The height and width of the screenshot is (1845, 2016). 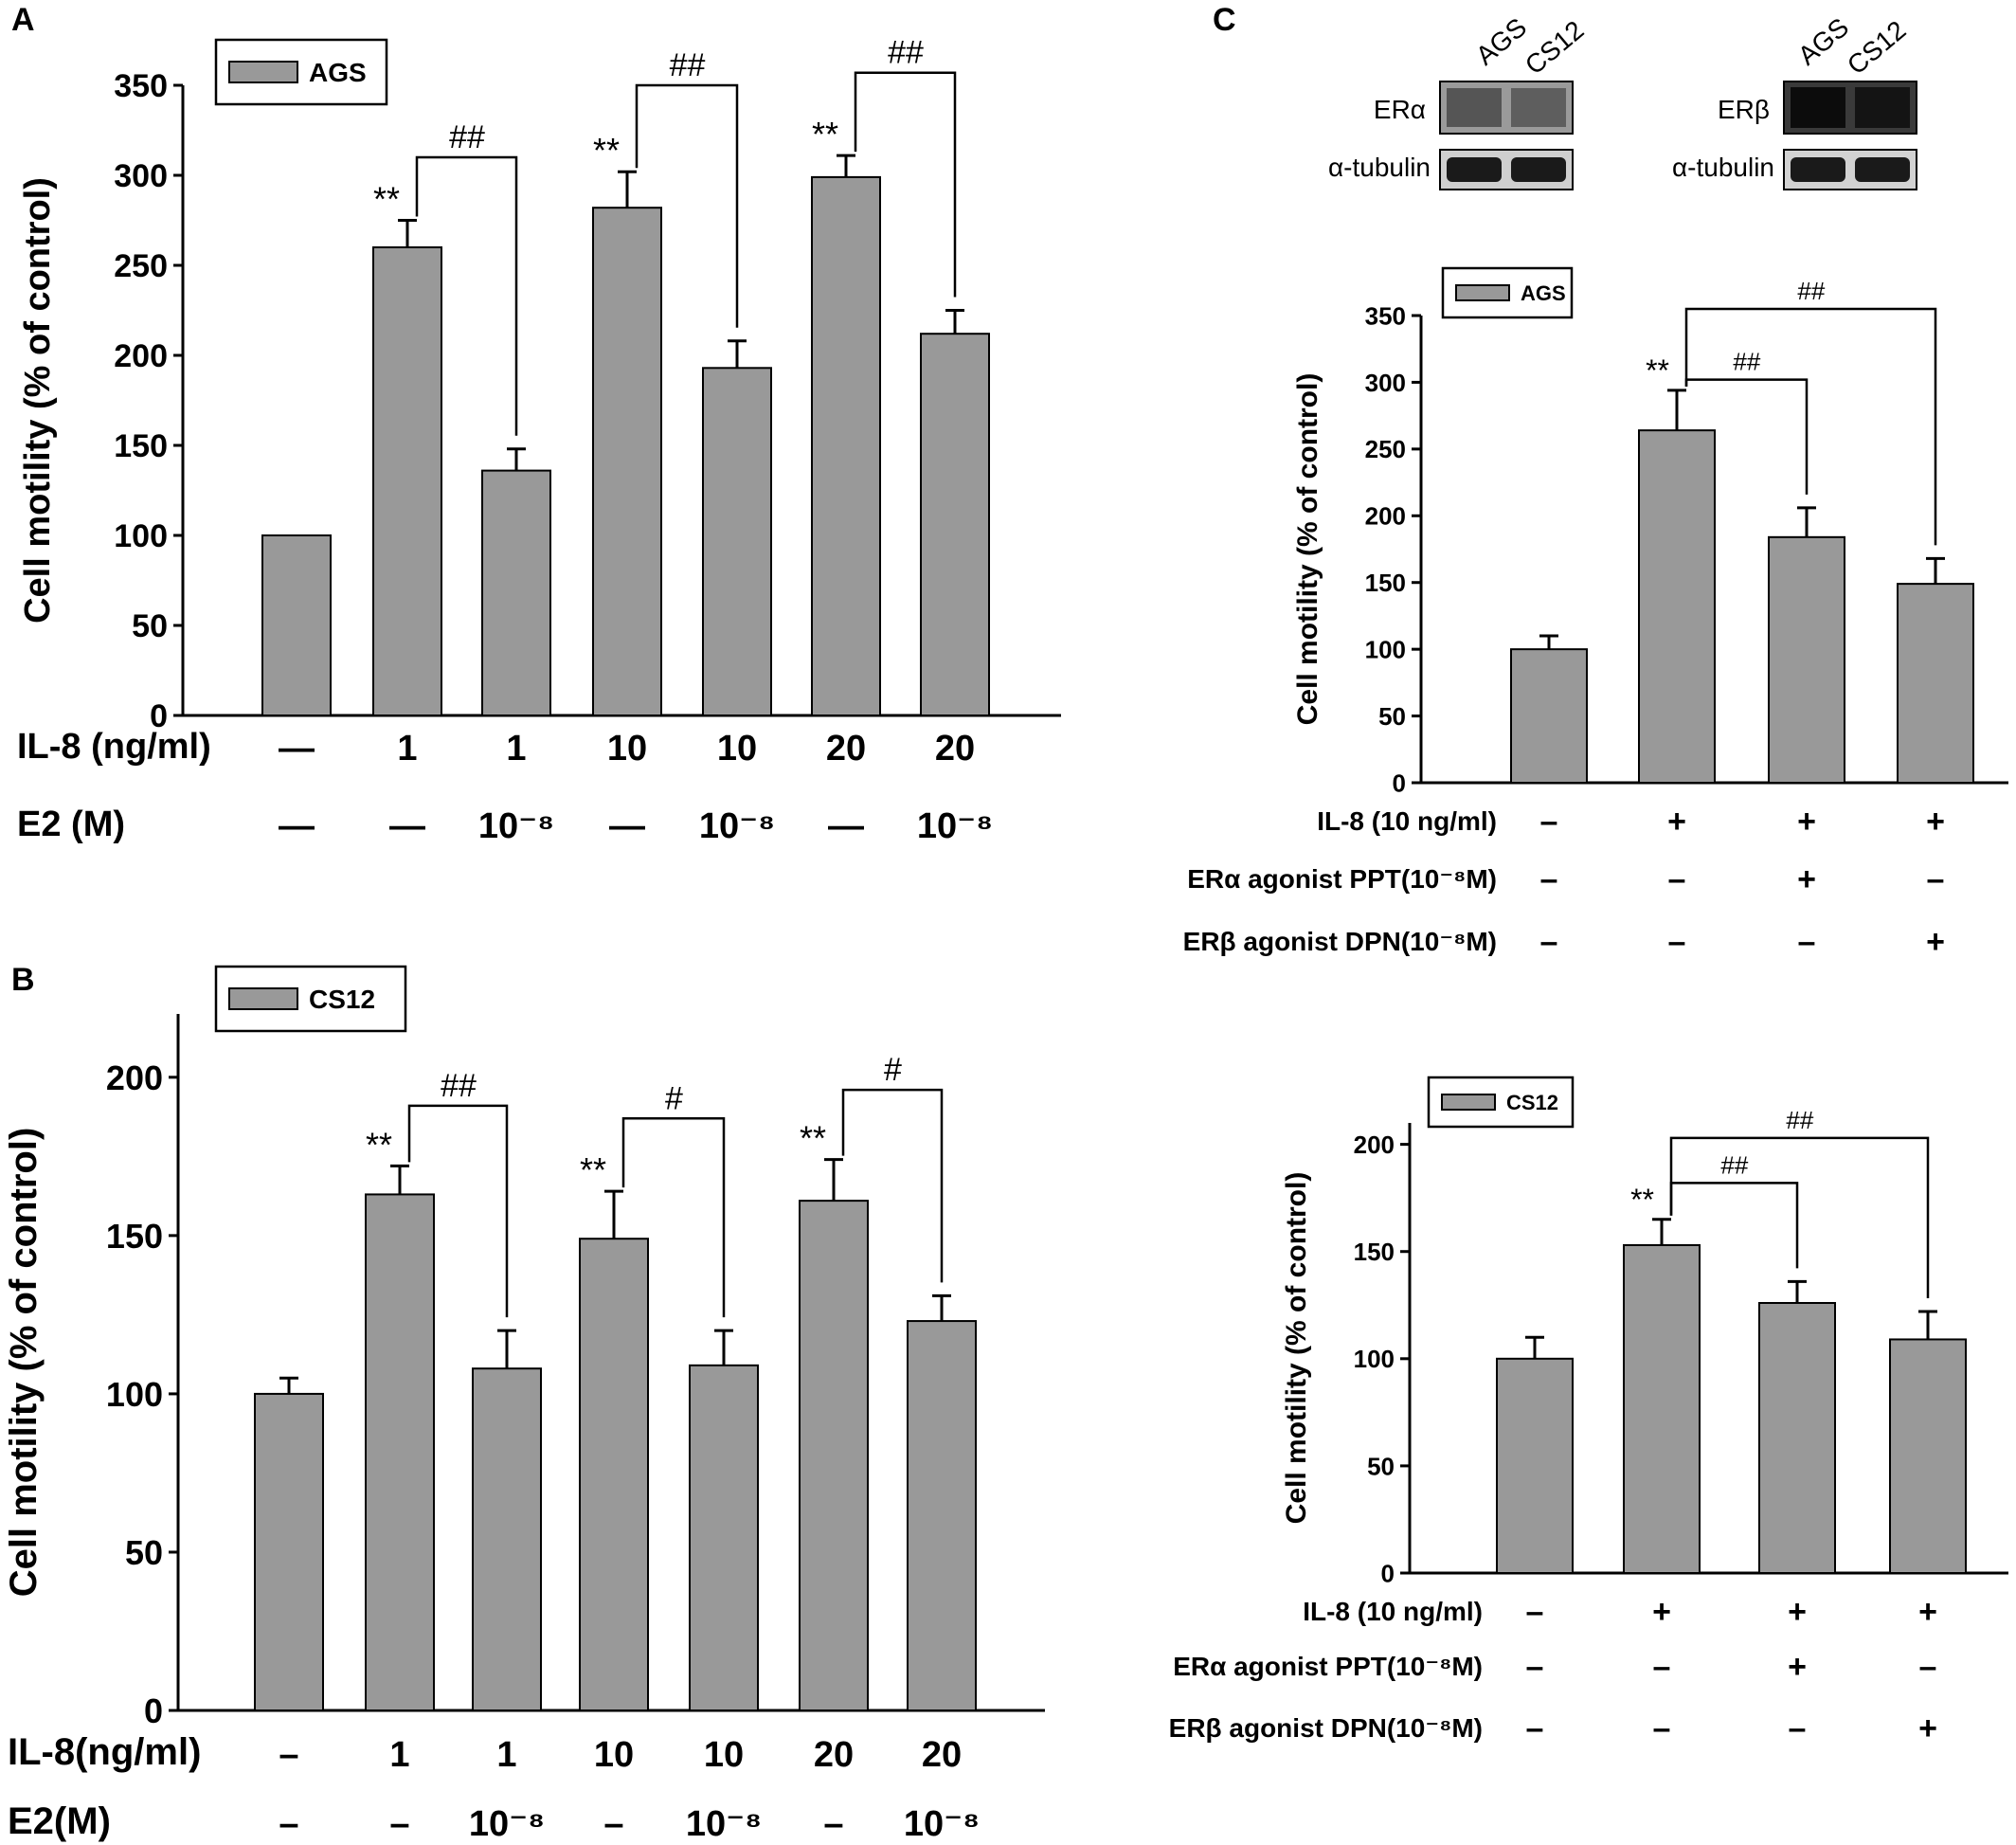 What do you see at coordinates (23, 980) in the screenshot?
I see `panel-label-b: B` at bounding box center [23, 980].